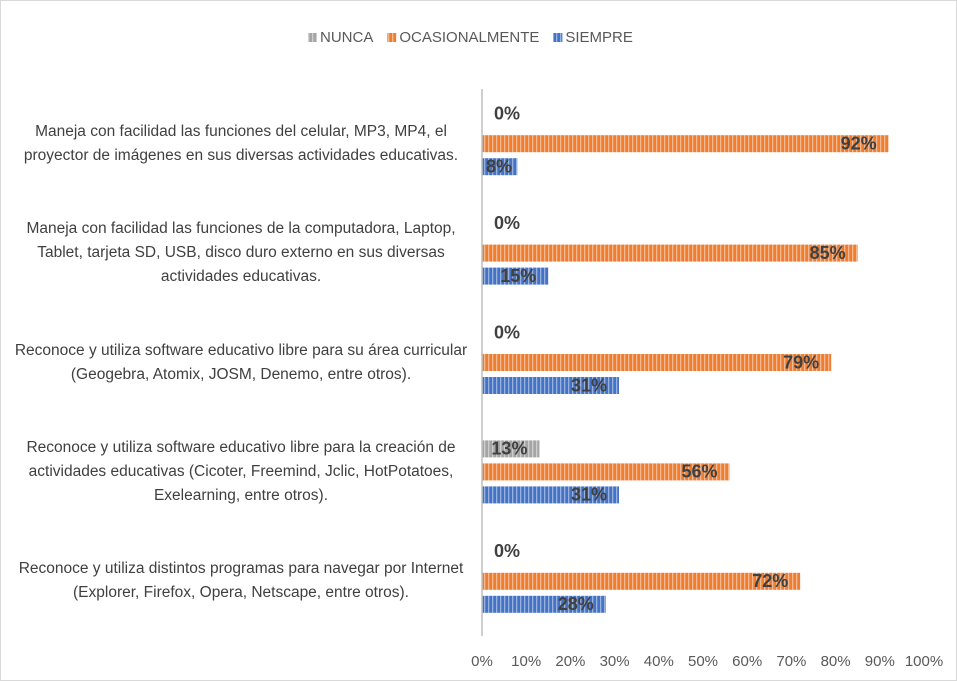 The height and width of the screenshot is (681, 957). What do you see at coordinates (801, 362) in the screenshot?
I see `data-label: 79%` at bounding box center [801, 362].